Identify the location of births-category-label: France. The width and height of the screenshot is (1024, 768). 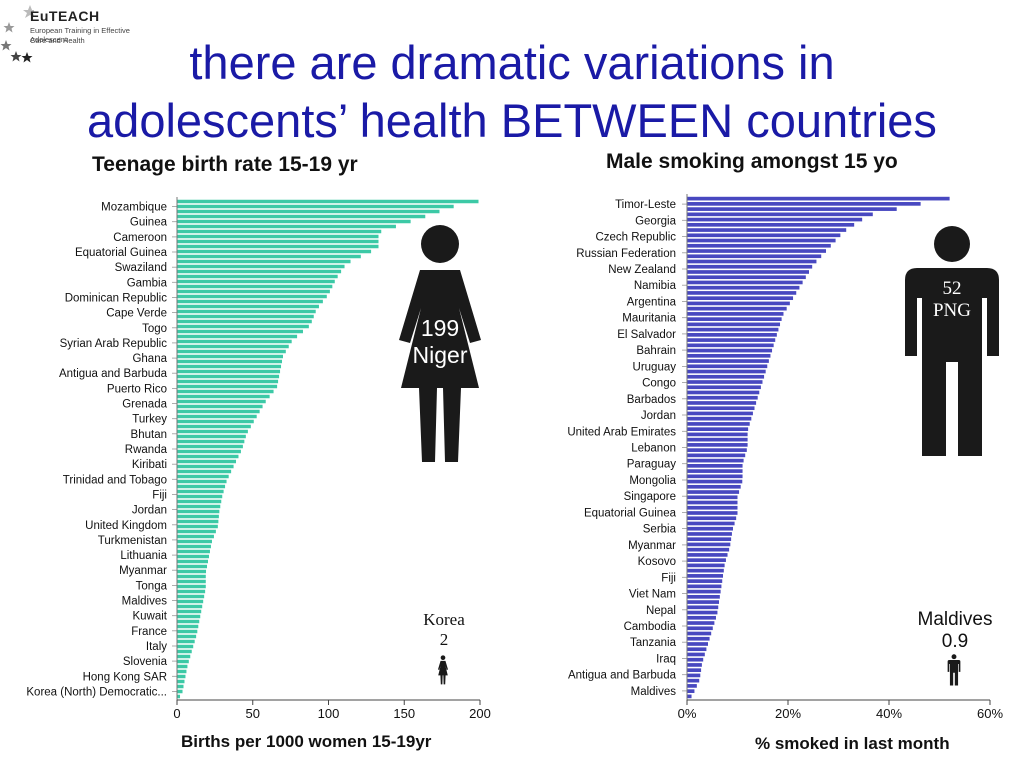
(149, 632).